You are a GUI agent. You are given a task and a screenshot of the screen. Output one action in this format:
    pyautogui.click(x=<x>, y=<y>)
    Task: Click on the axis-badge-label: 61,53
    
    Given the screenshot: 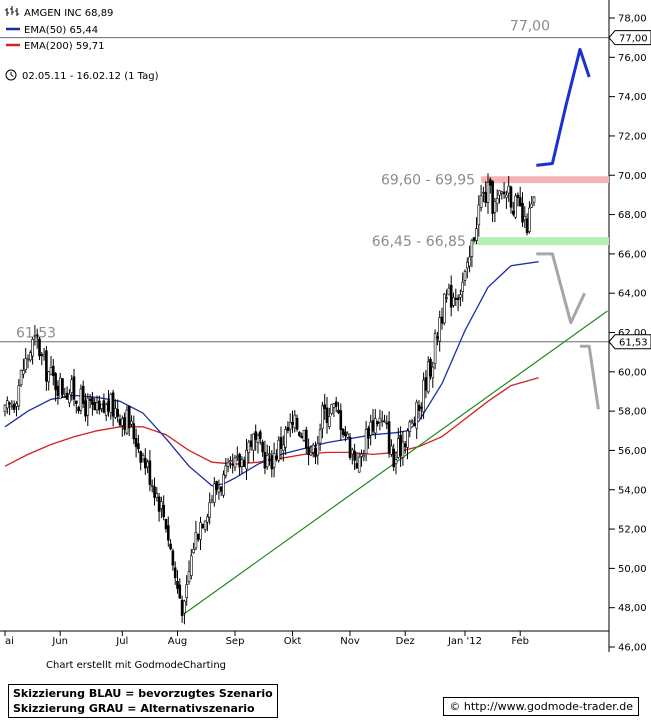 What is the action you would take?
    pyautogui.click(x=633, y=343)
    